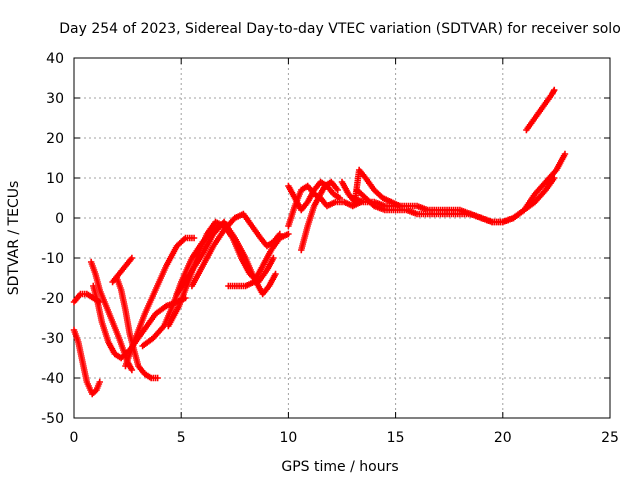  Describe the element at coordinates (503, 438) in the screenshot. I see `x-tick-label: 20` at that location.